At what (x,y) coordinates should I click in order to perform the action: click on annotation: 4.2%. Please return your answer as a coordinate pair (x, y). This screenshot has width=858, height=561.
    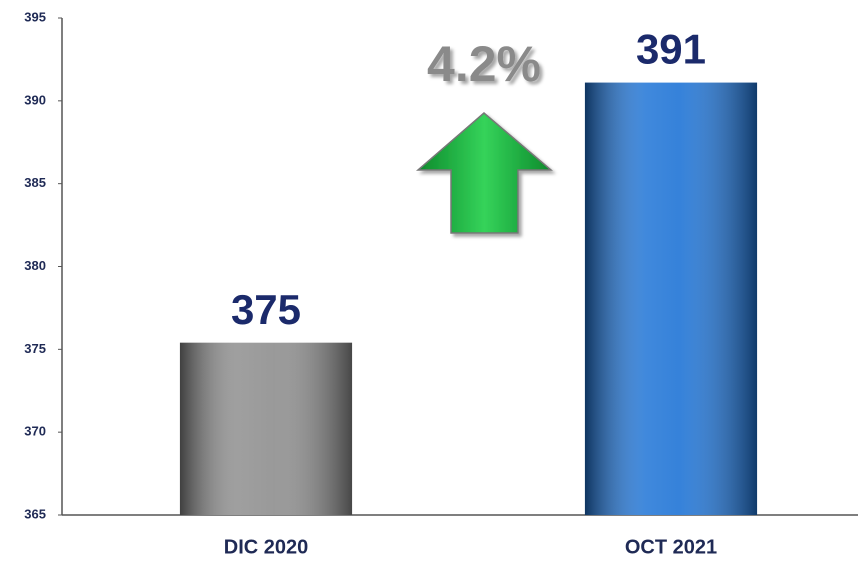
    Looking at the image, I should click on (484, 64).